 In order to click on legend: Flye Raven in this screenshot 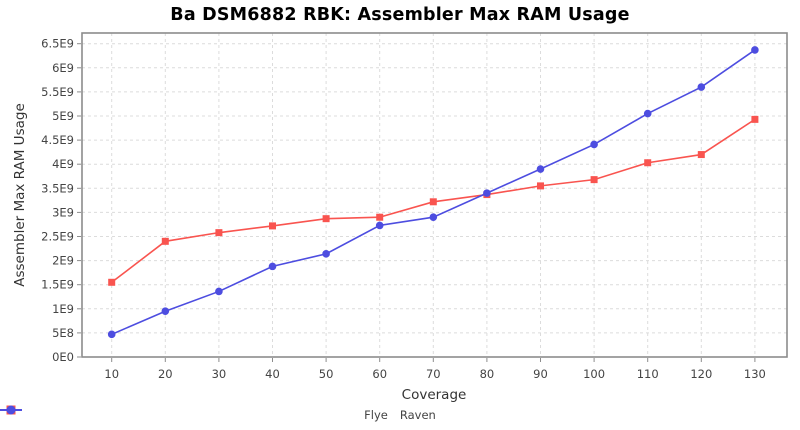, I will do `click(400, 415)`.